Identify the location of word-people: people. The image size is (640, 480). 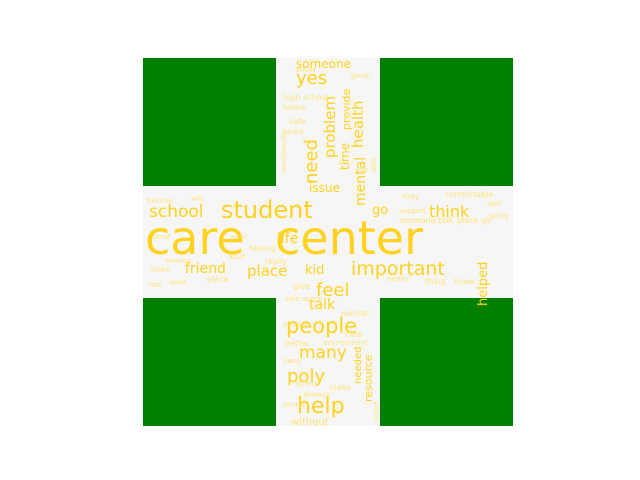
(322, 326).